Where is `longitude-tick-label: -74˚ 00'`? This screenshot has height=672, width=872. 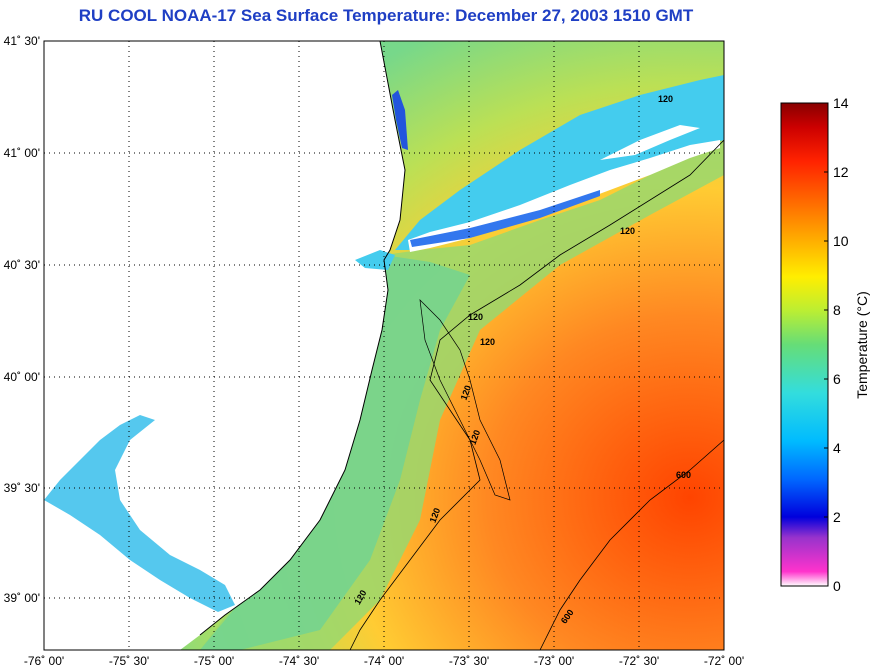 longitude-tick-label: -74˚ 00' is located at coordinates (384, 661).